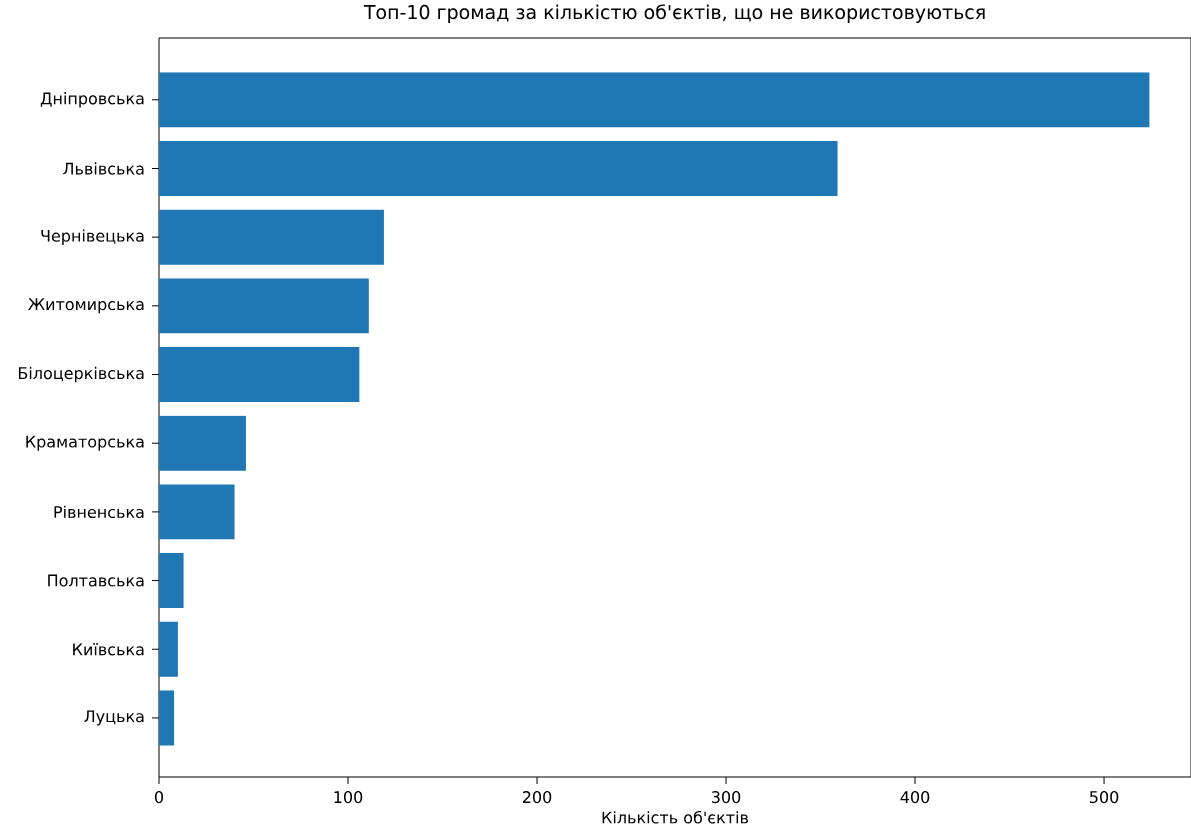  I want to click on x-tick-label: 100, so click(348, 797).